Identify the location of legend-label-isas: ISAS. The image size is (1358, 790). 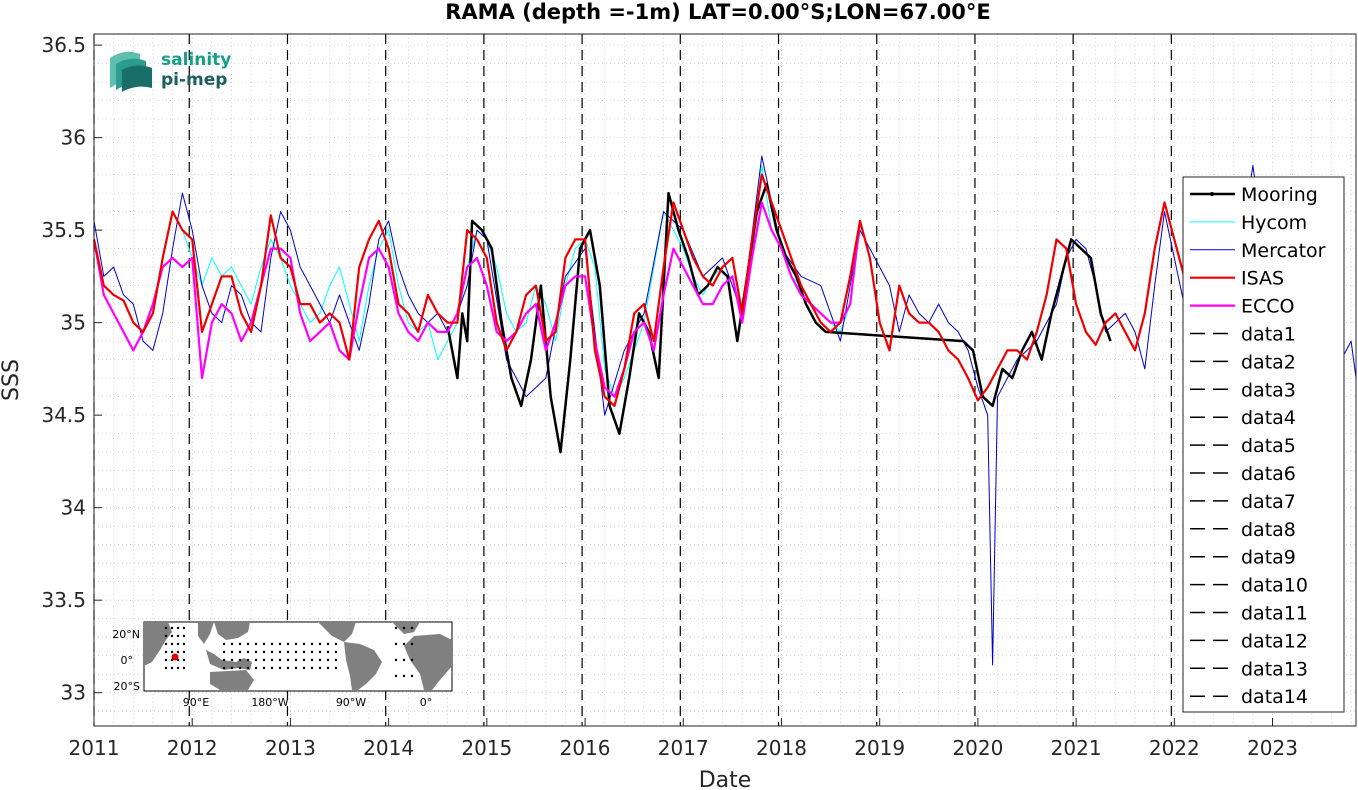
(1262, 279).